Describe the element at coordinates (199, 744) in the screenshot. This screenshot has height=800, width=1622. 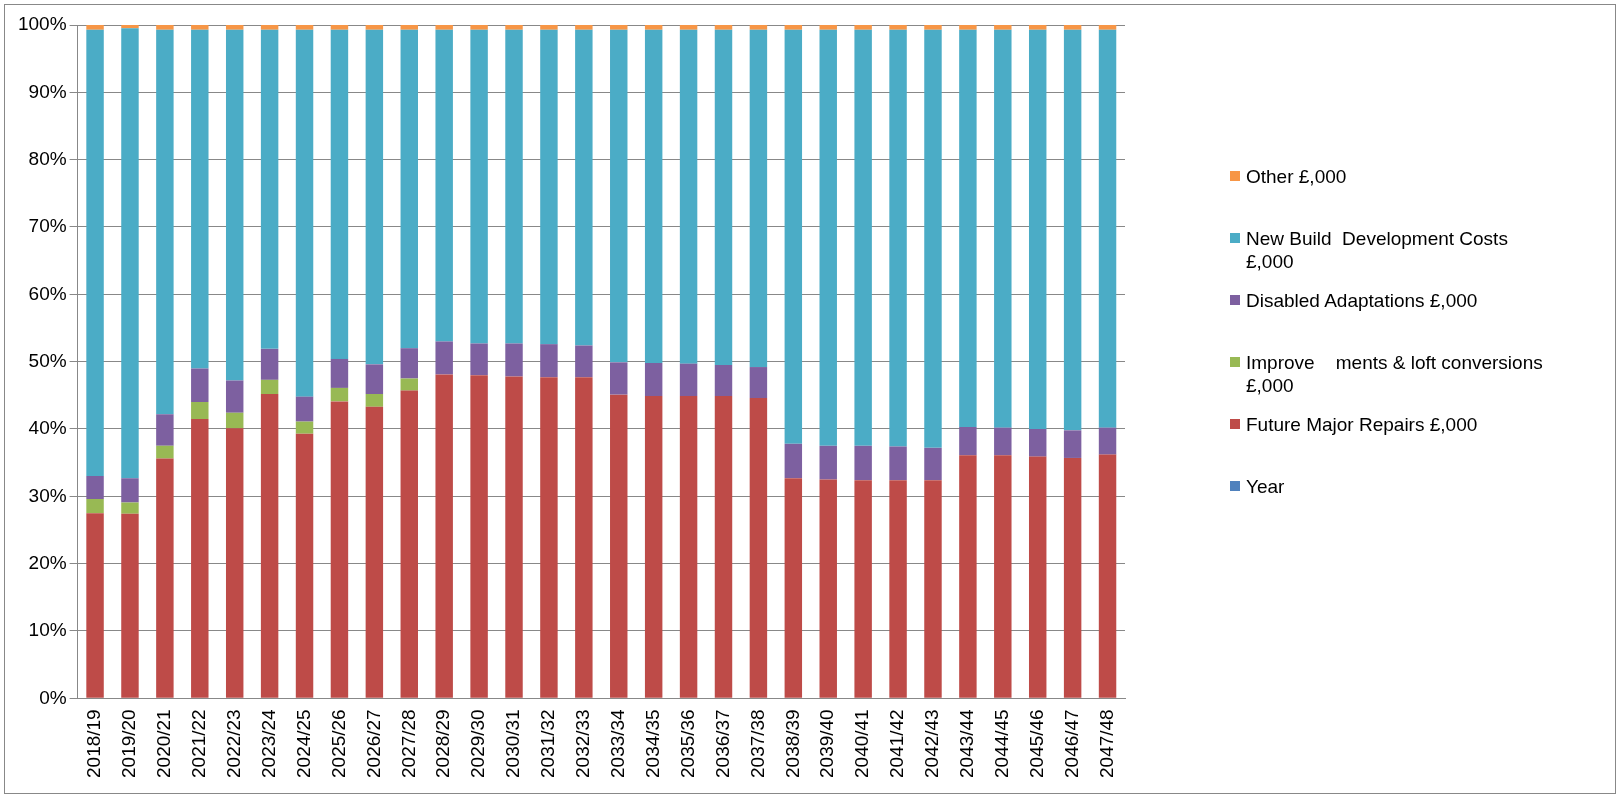
I see `x-tick-label: 2021/22` at that location.